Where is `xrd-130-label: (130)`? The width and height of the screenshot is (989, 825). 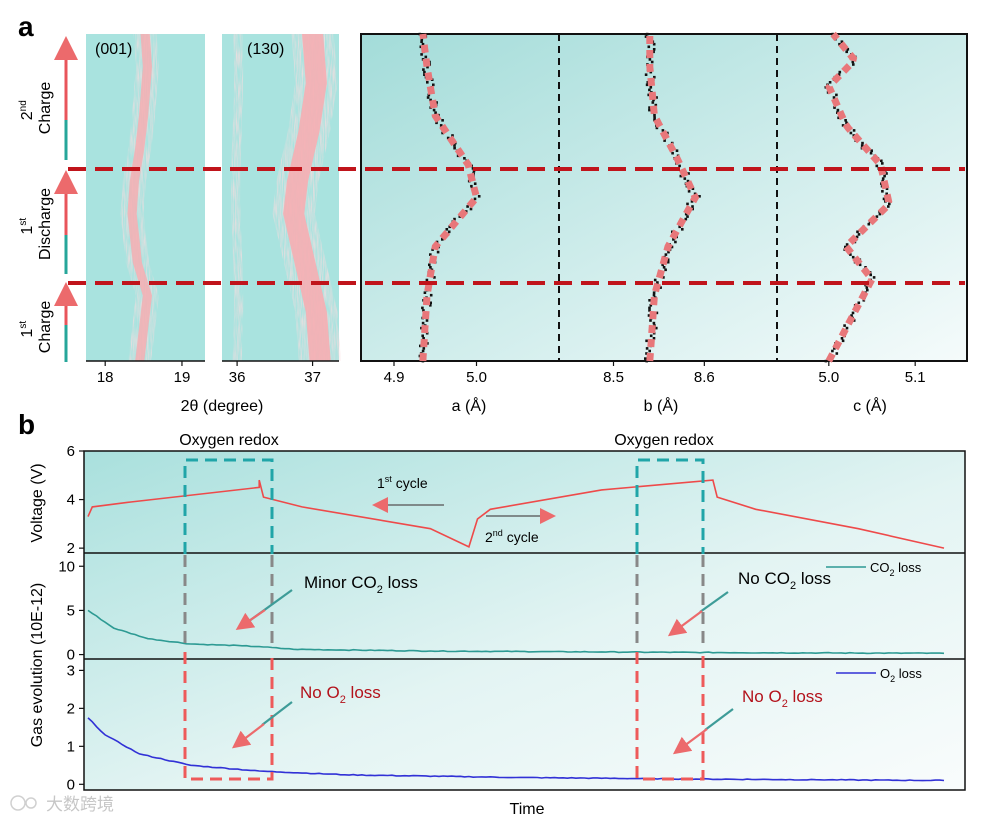 xrd-130-label: (130) is located at coordinates (265, 49).